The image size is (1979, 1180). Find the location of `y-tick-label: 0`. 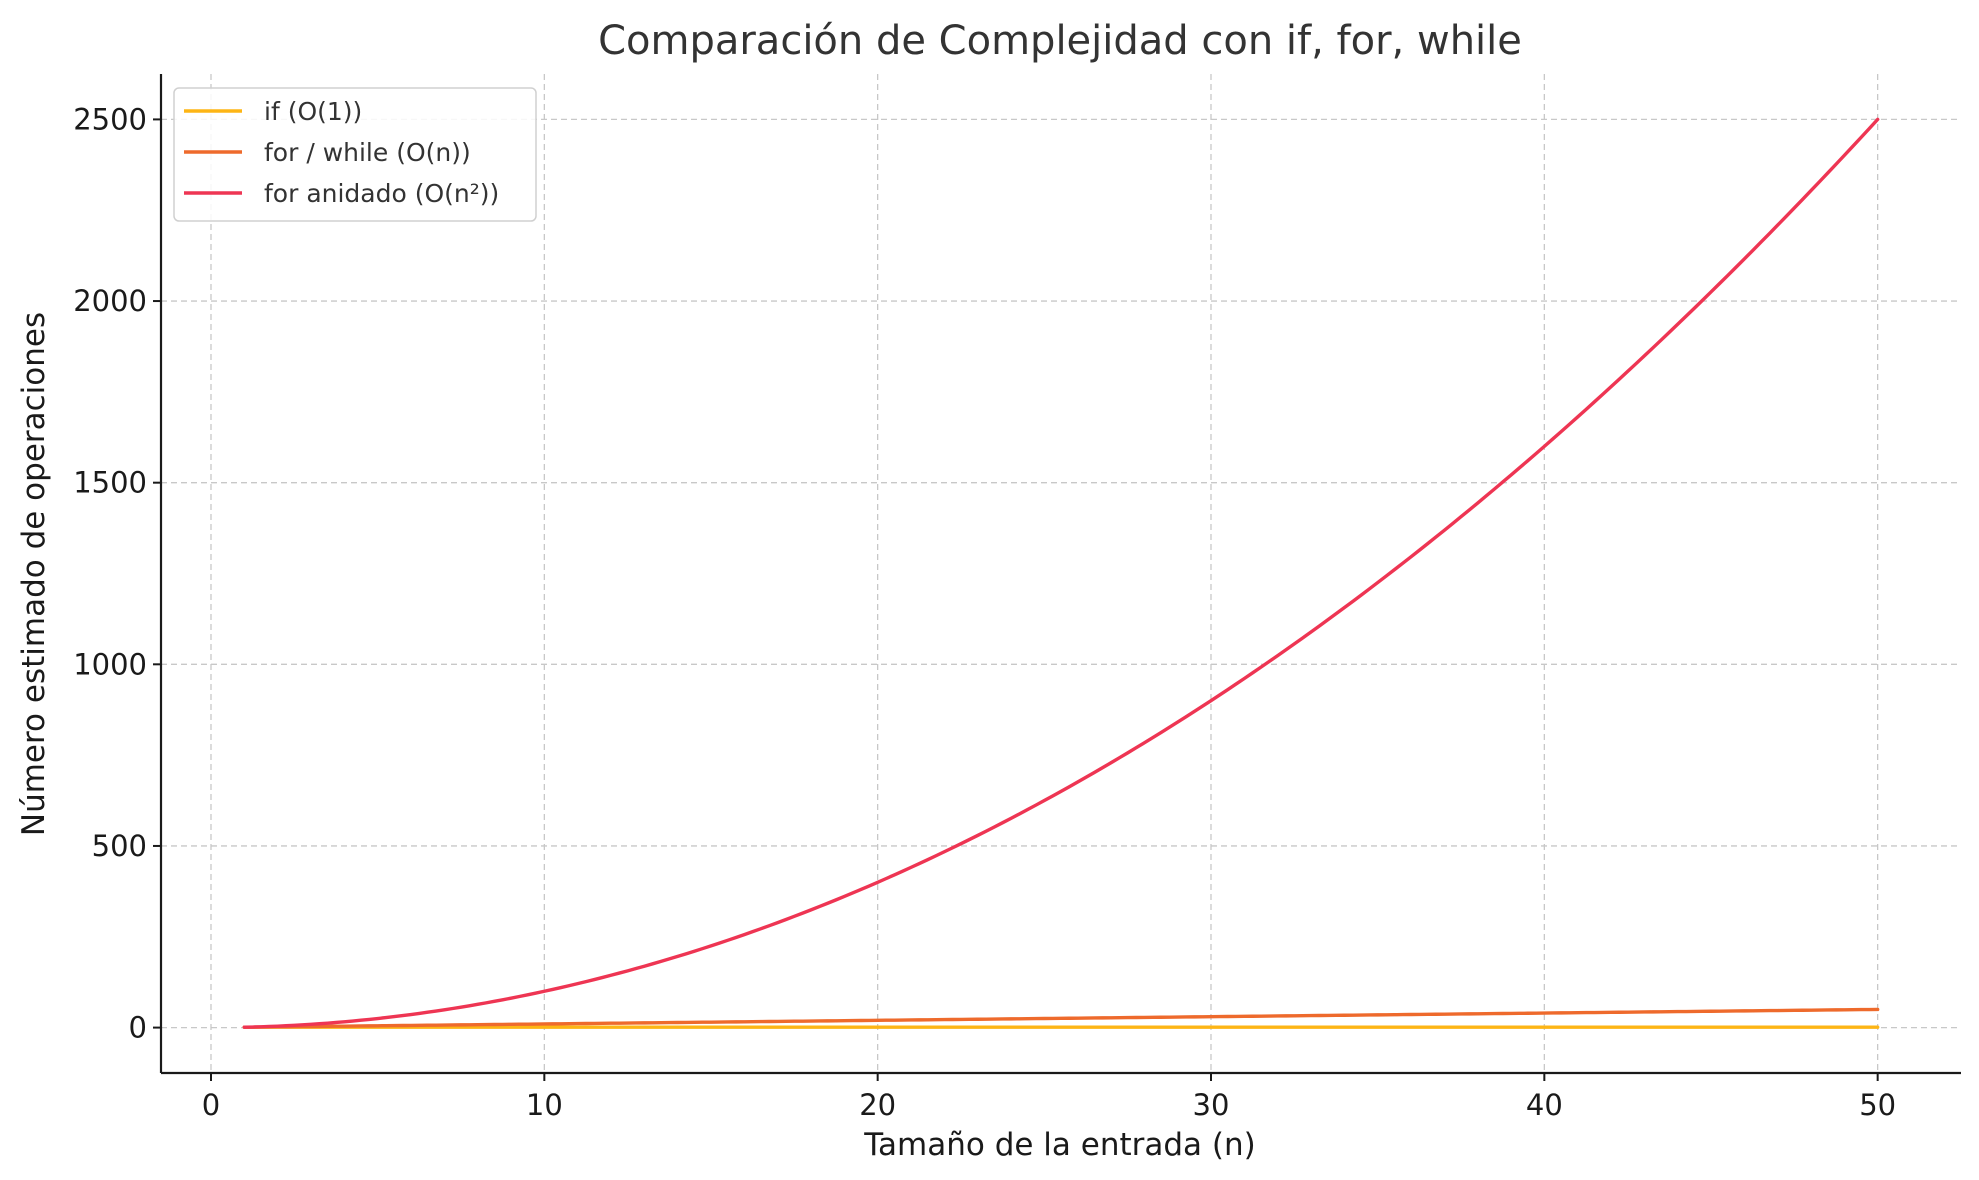

y-tick-label: 0 is located at coordinates (138, 1028).